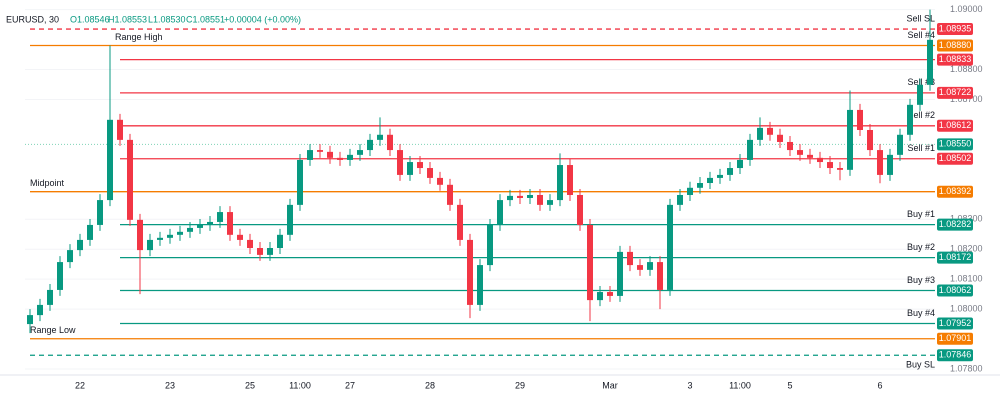  I want to click on level-name: Buy #1, so click(921, 214).